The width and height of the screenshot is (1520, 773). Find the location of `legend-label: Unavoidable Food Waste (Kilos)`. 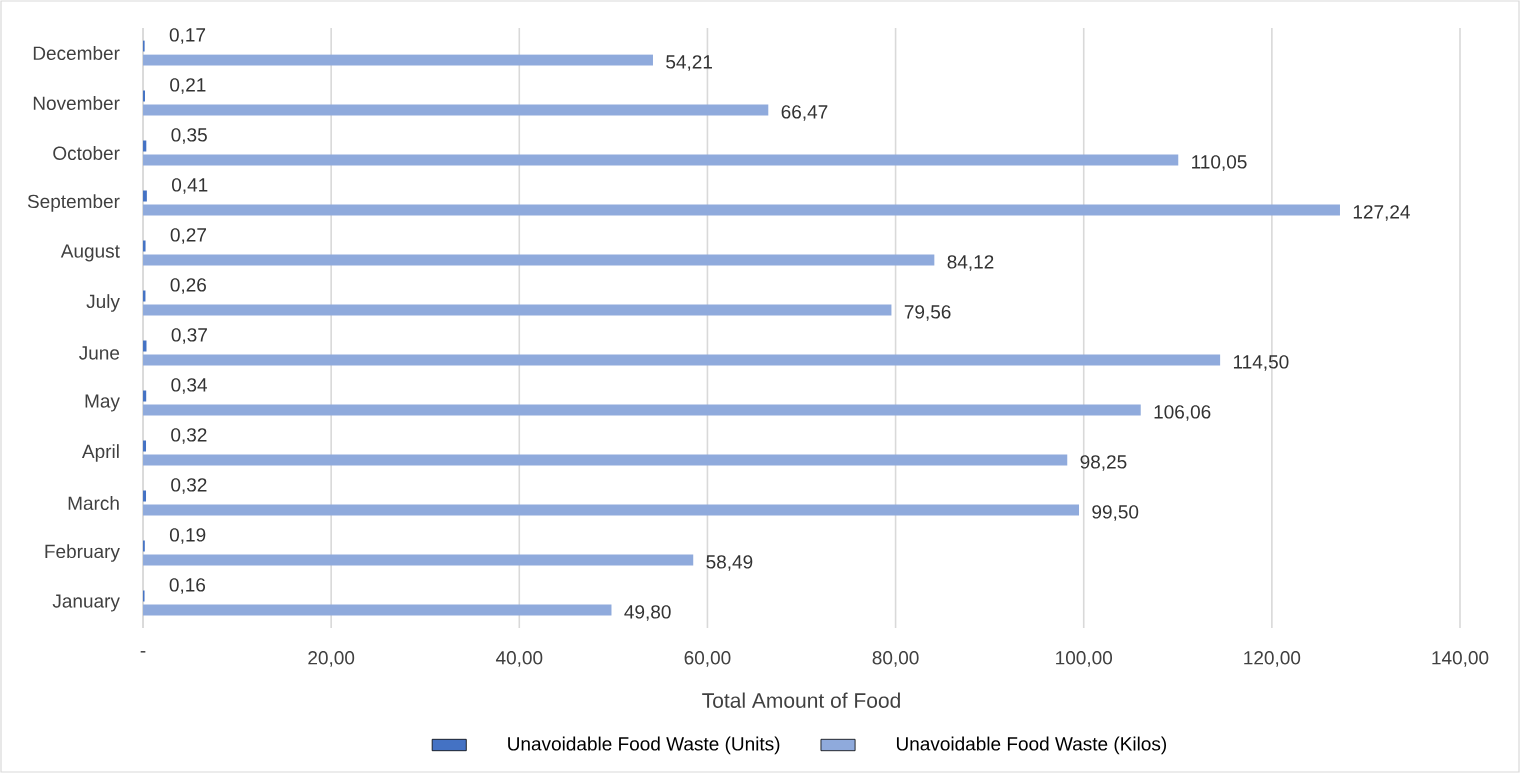

legend-label: Unavoidable Food Waste (Kilos) is located at coordinates (1031, 745).